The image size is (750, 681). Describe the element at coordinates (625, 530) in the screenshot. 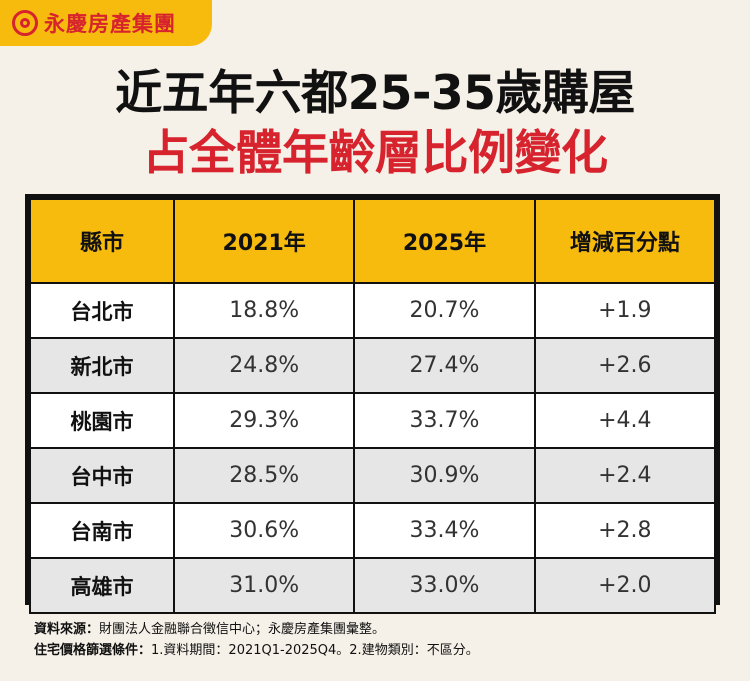

I see `cell-change: +2.8` at that location.